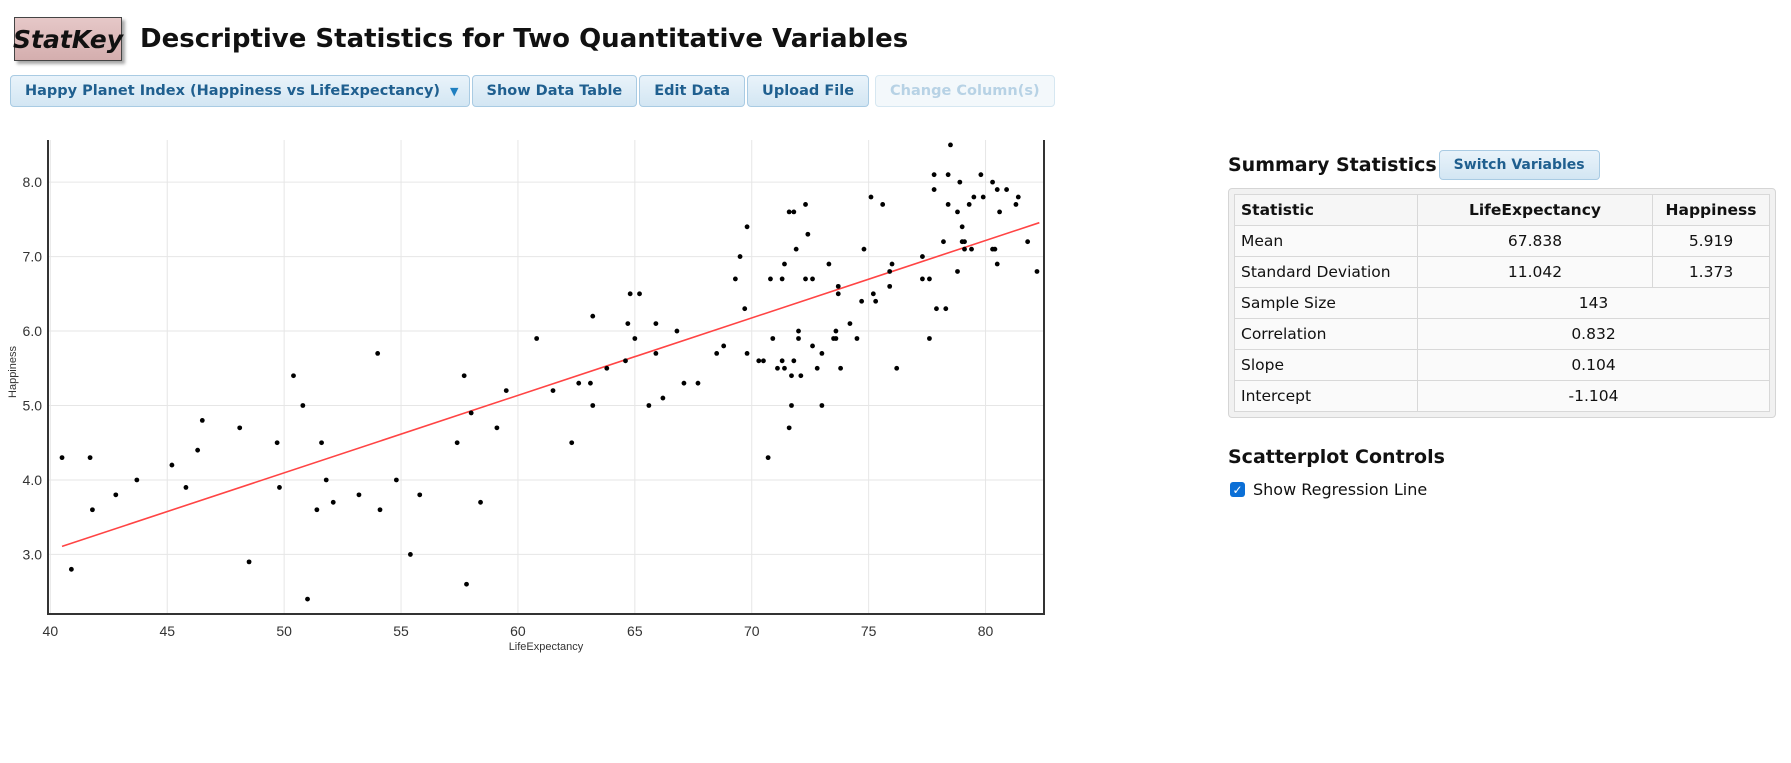 This screenshot has height=763, width=1791. Describe the element at coordinates (13, 372) in the screenshot. I see `y-axis-label: Happiness` at that location.